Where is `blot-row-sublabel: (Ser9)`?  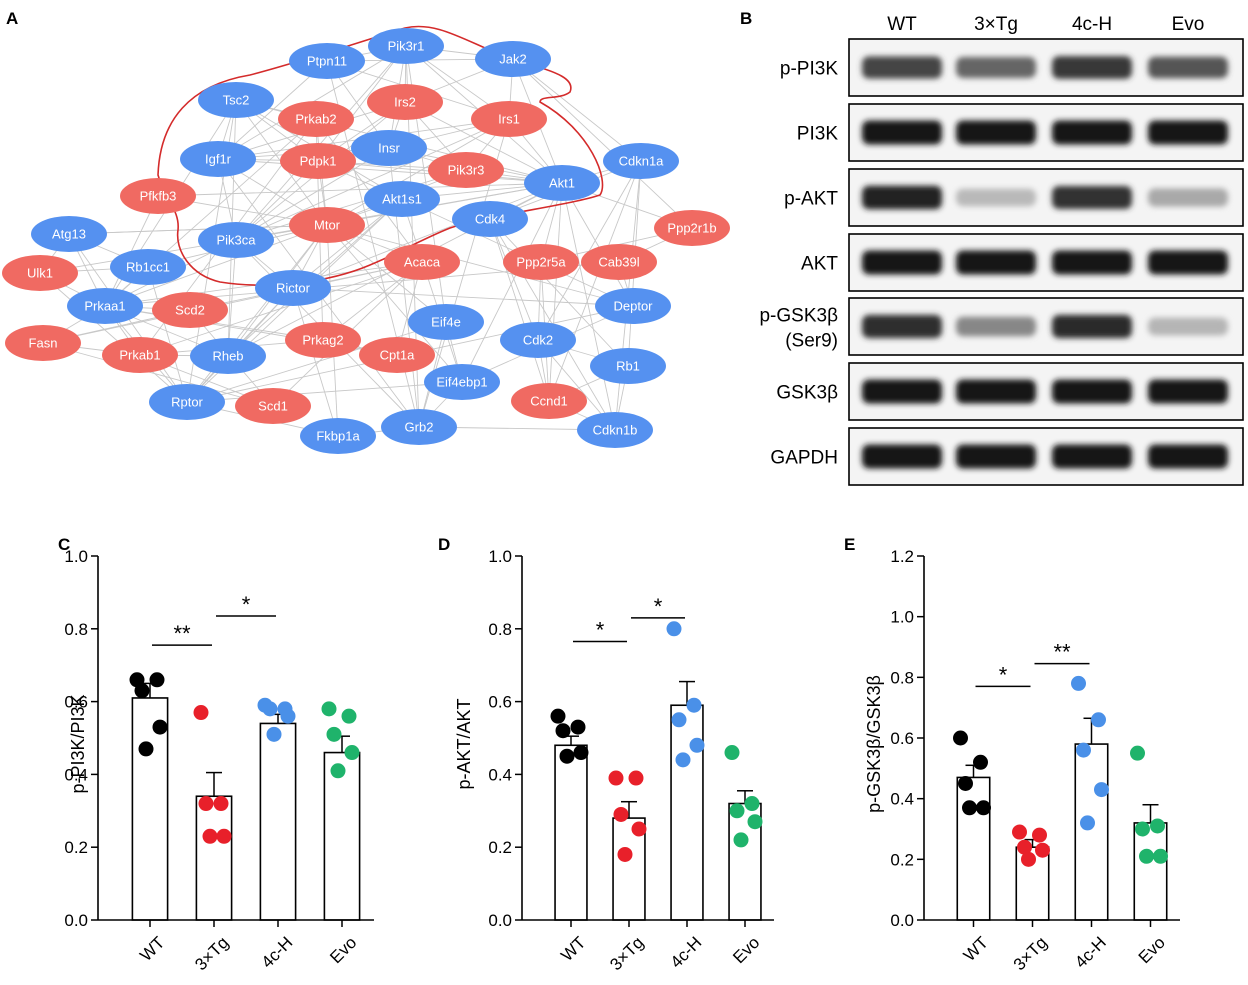
blot-row-sublabel: (Ser9) is located at coordinates (811, 341).